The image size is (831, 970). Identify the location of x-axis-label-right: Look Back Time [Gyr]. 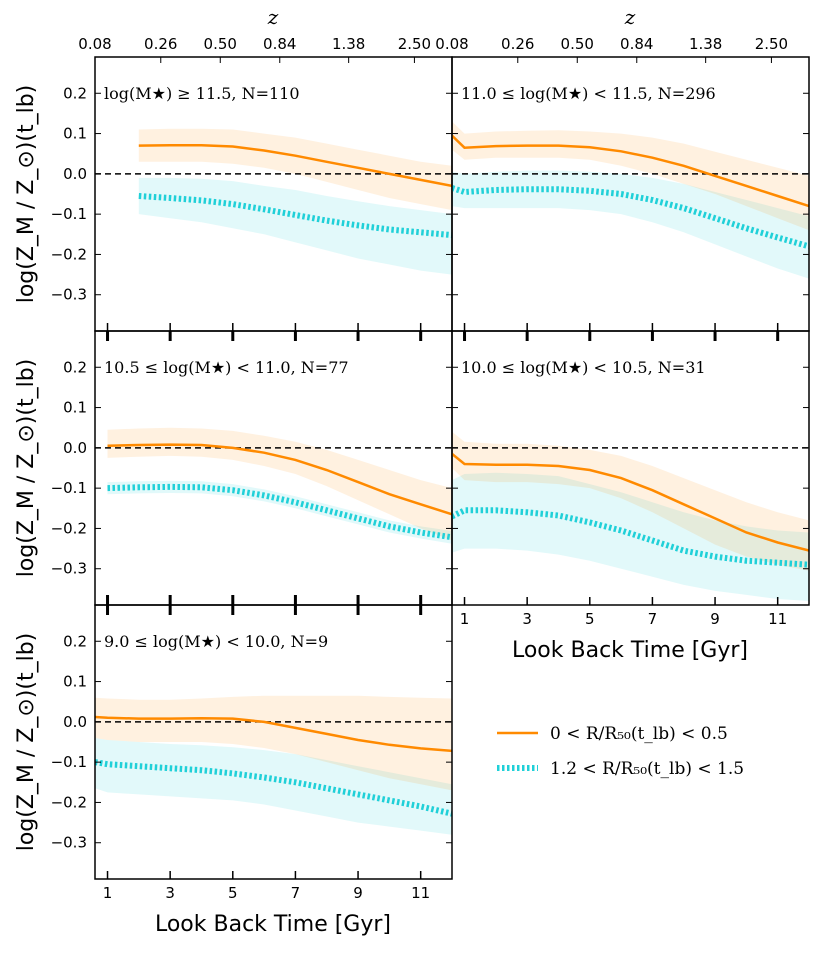
(630, 650).